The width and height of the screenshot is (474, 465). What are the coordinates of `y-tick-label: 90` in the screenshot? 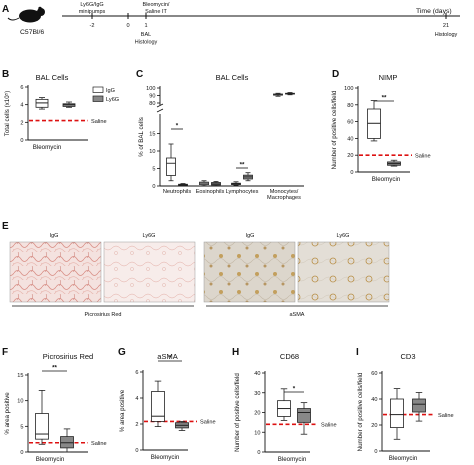 It's located at (152, 97).